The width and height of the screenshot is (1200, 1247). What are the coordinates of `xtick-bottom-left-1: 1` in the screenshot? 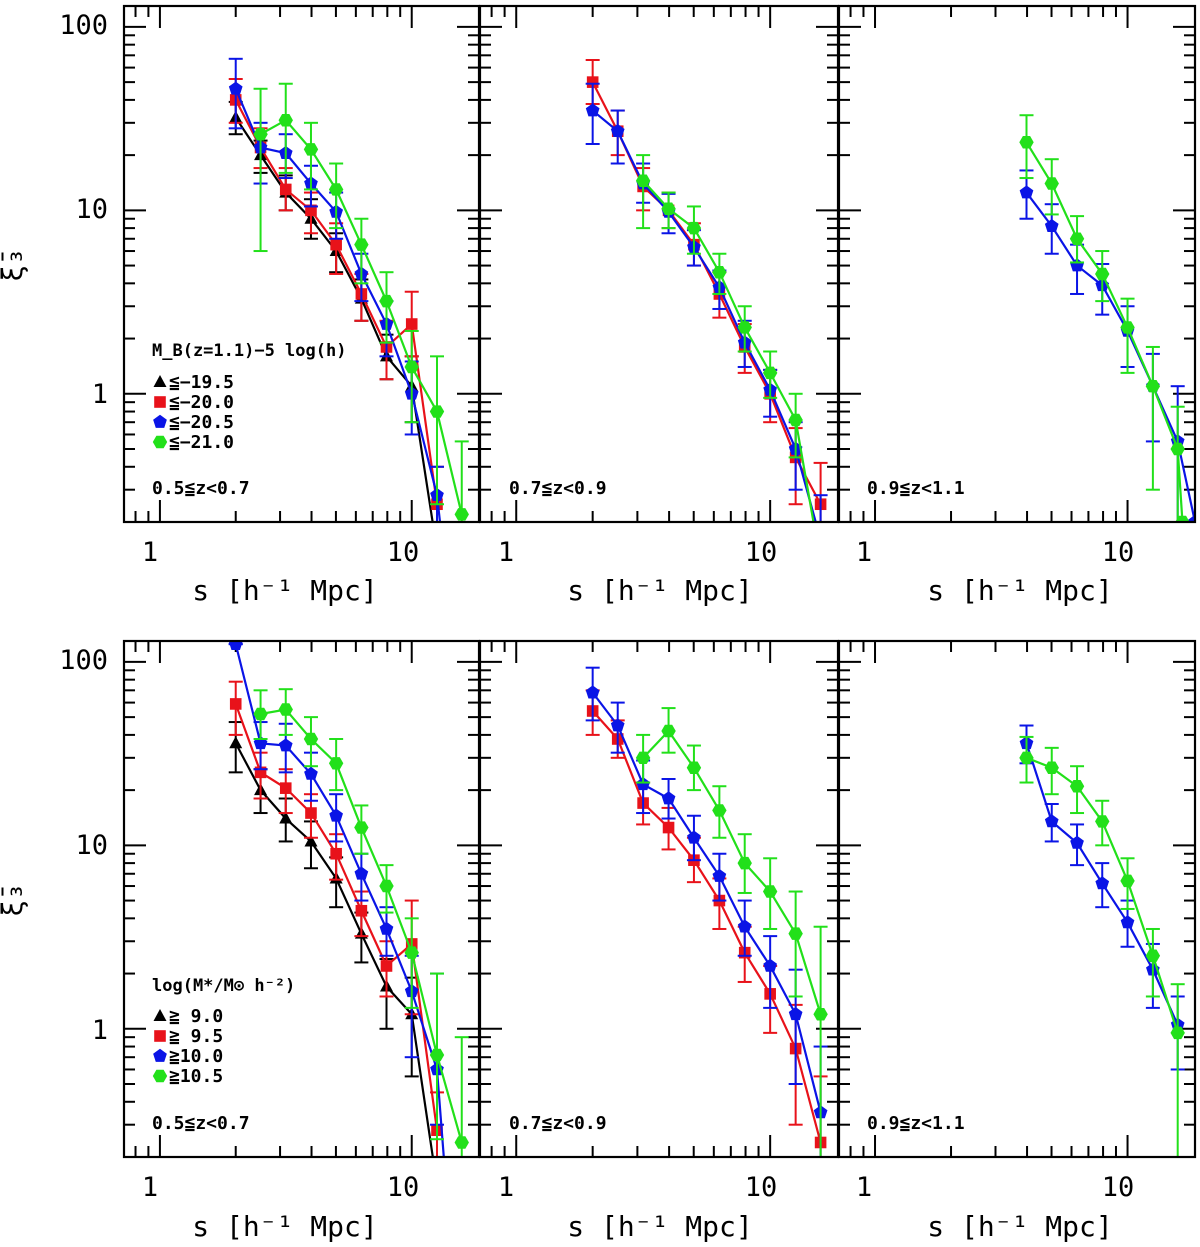 It's located at (150, 1187).